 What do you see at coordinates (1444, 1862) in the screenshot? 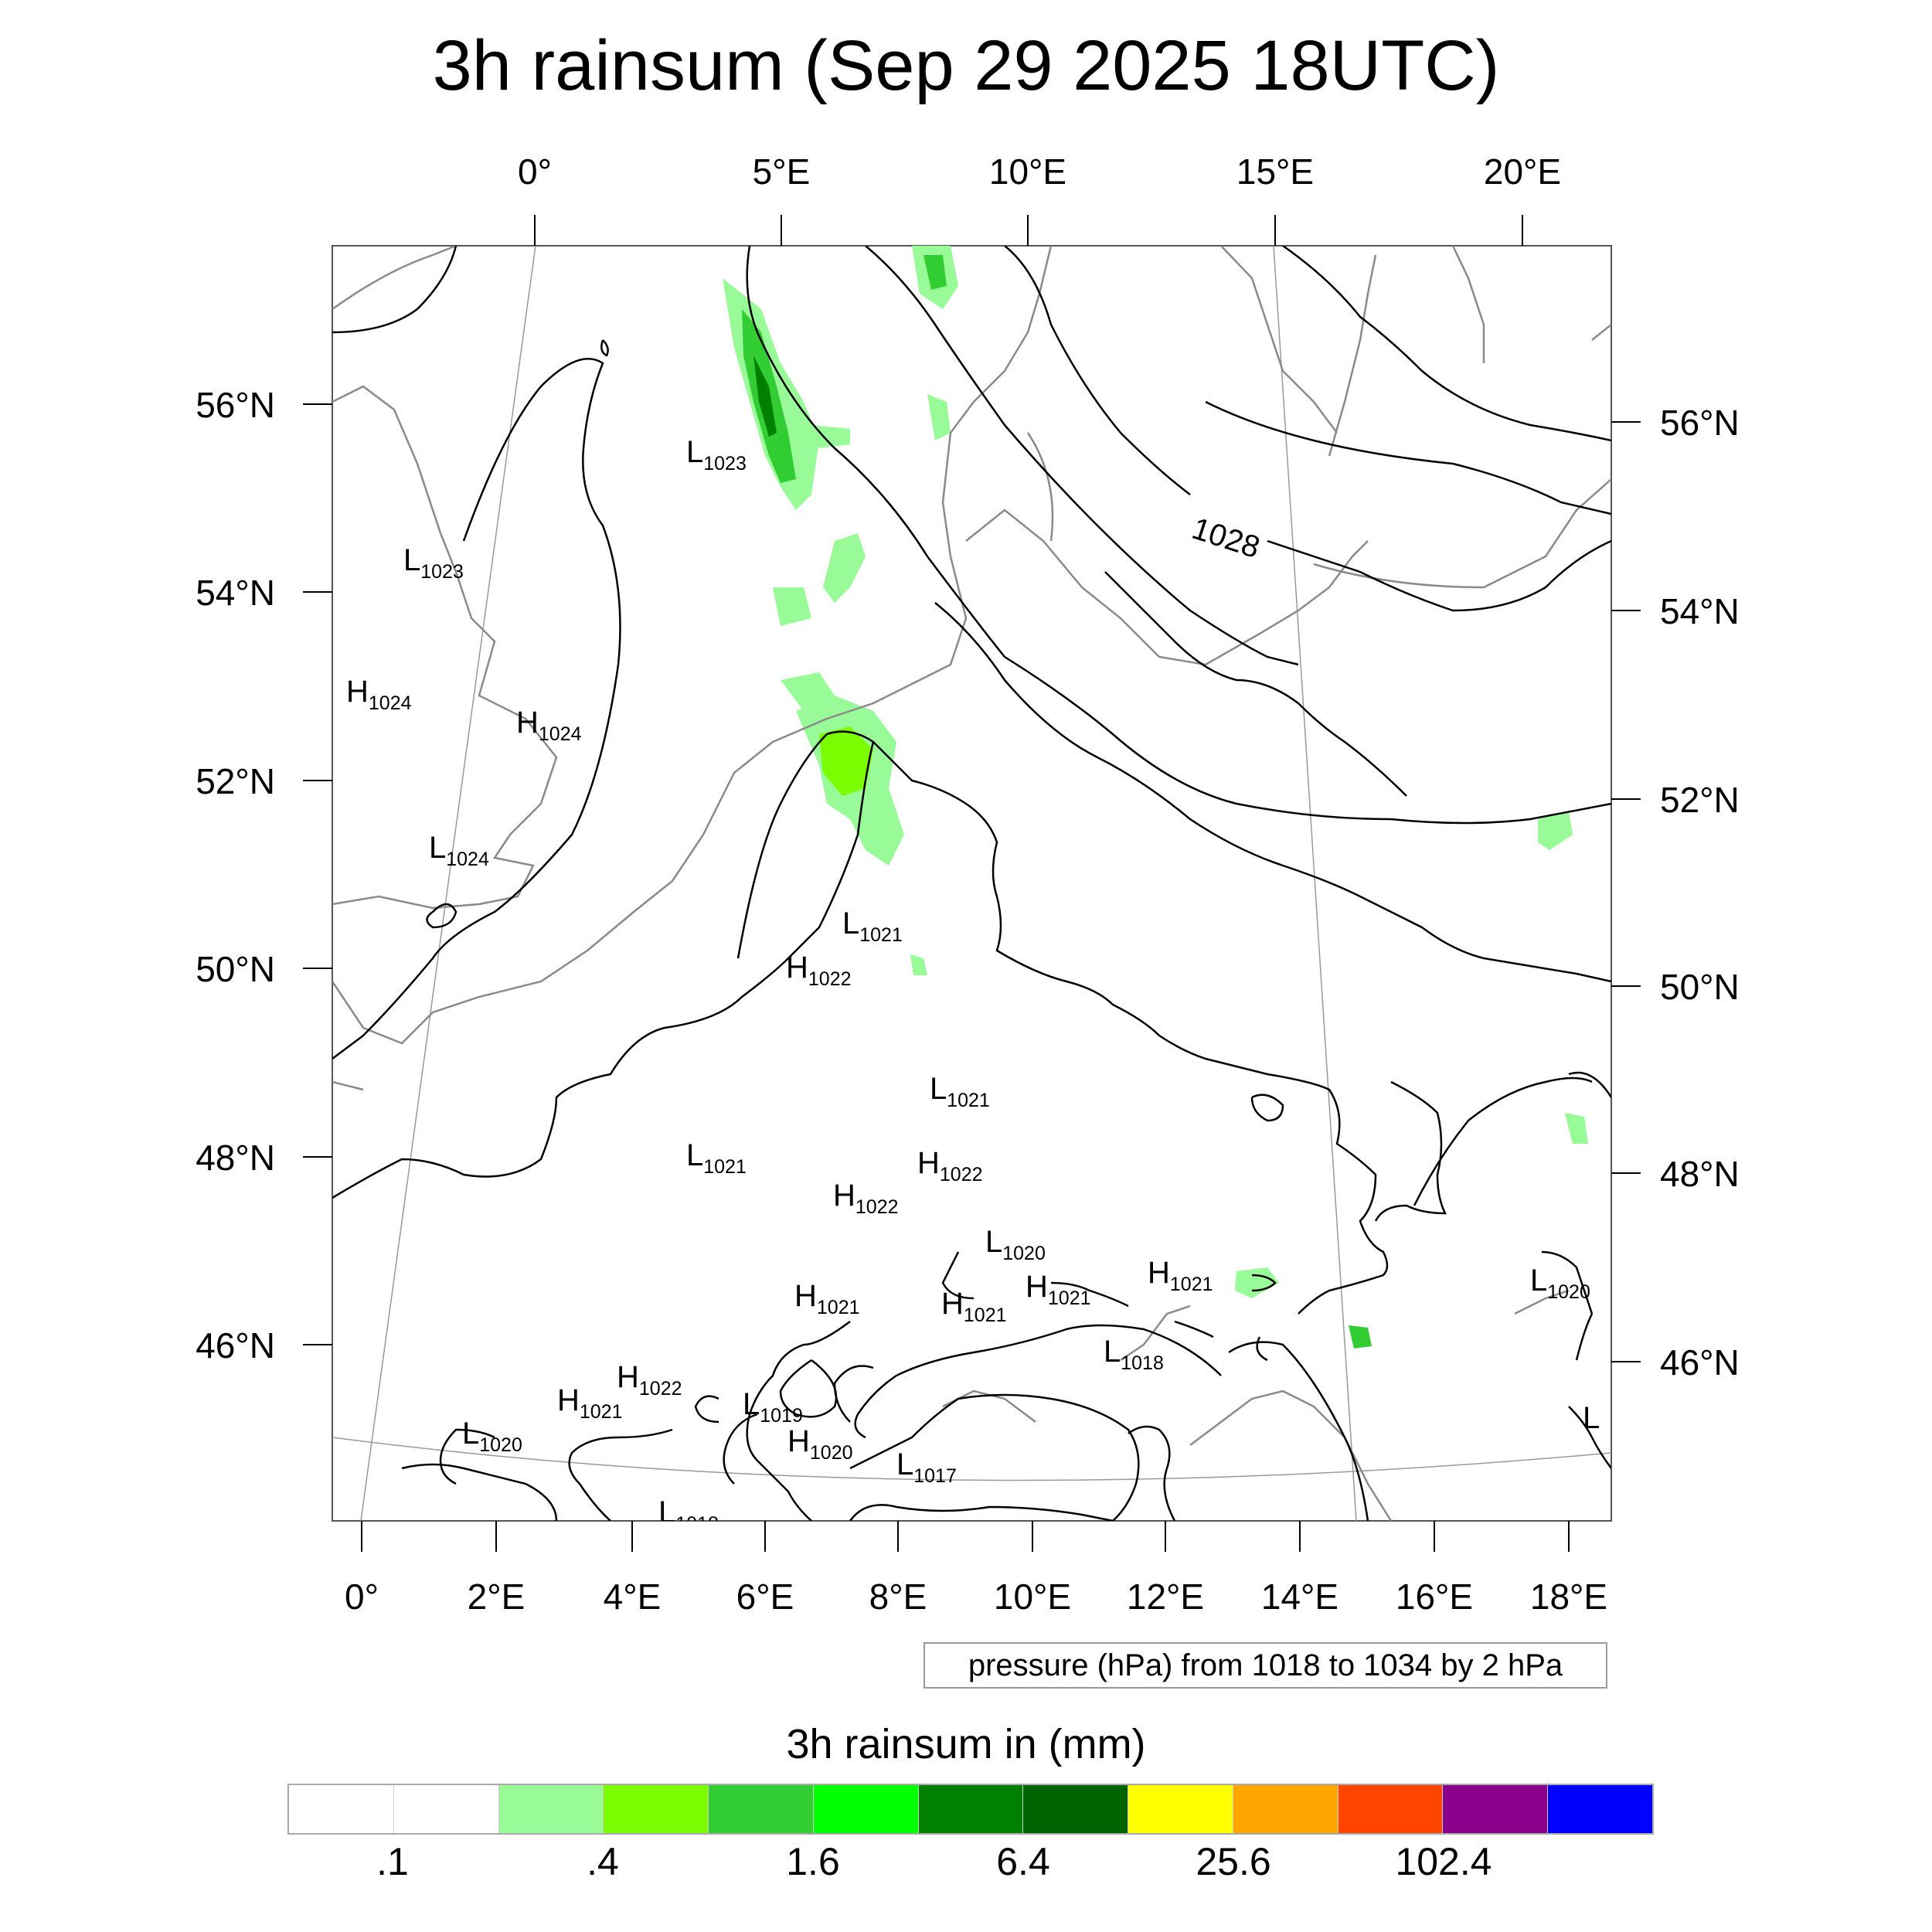
I see `colorbar-tick-label: 102.4` at bounding box center [1444, 1862].